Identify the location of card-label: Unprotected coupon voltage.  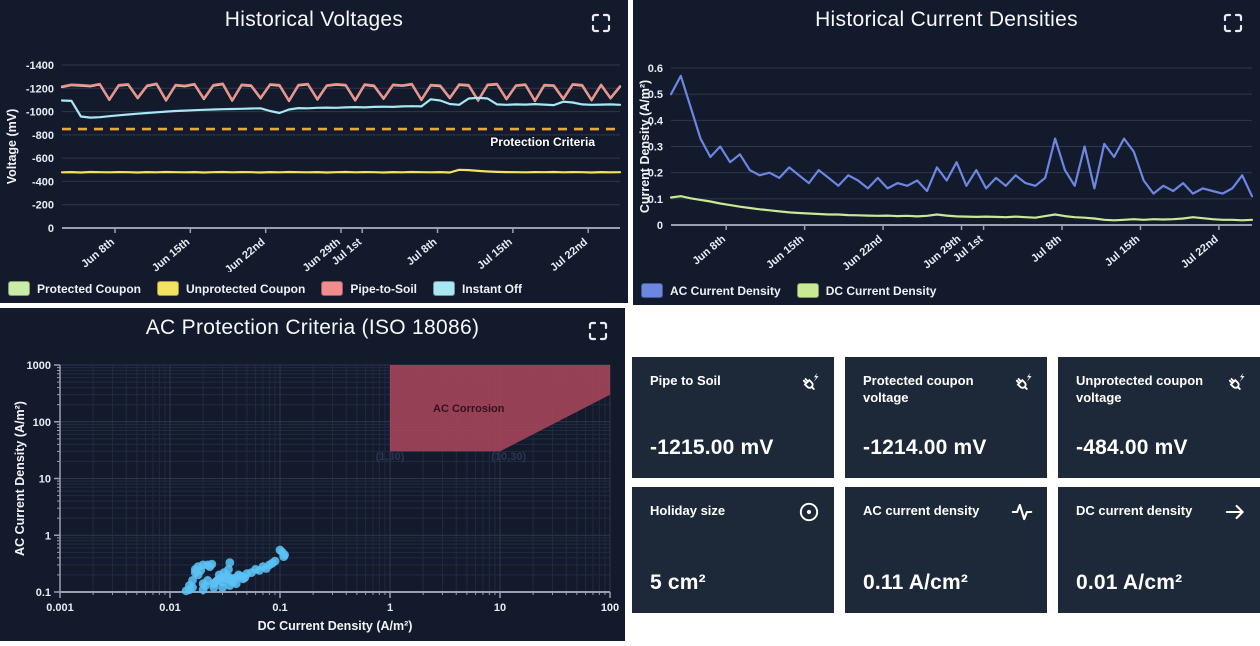
(1140, 389).